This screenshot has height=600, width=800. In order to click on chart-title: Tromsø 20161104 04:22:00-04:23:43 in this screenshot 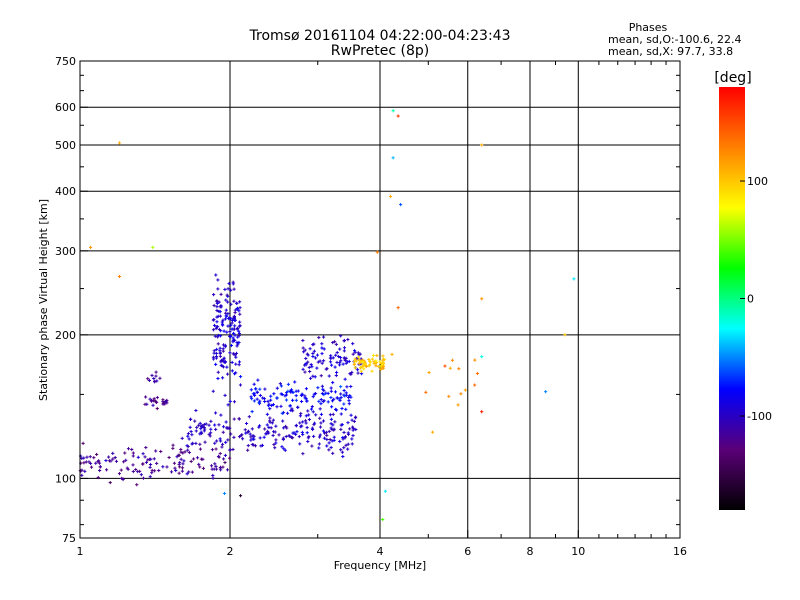, I will do `click(380, 36)`.